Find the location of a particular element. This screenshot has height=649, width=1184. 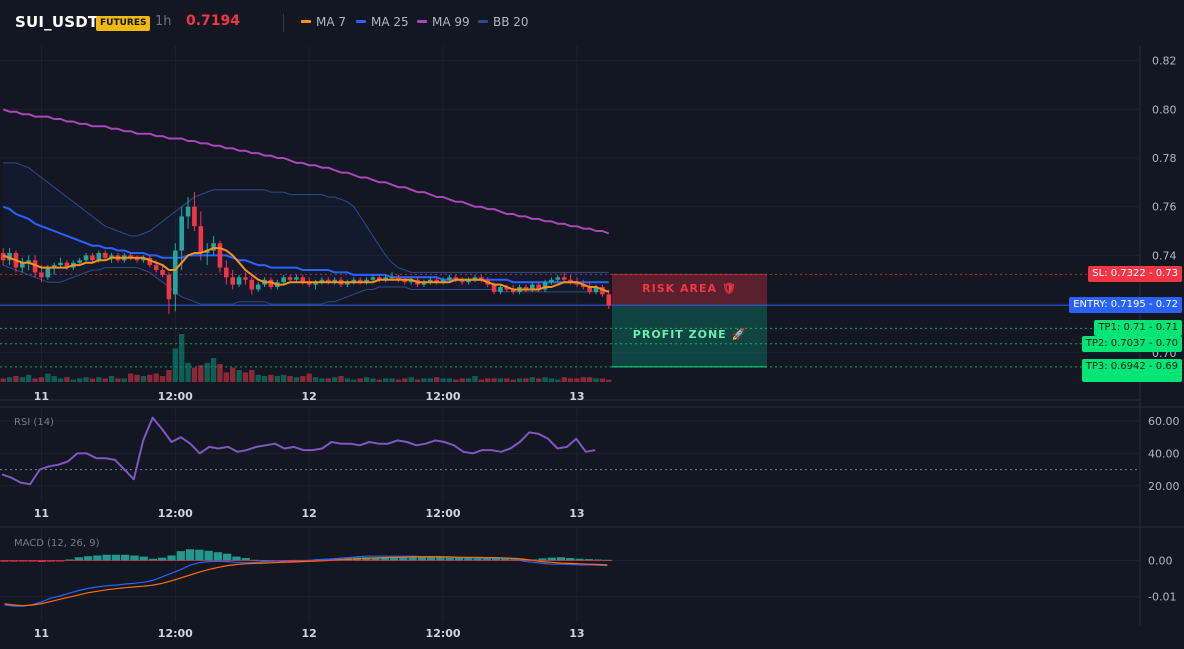

legend-ma99: MA 99 is located at coordinates (443, 22).